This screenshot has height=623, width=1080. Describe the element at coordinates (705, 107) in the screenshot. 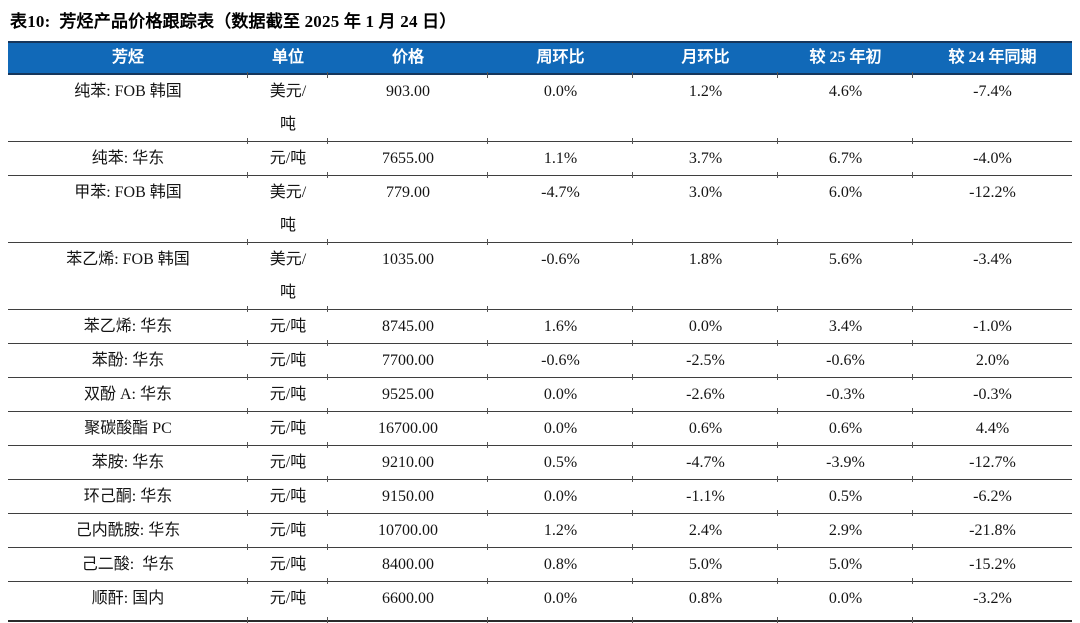

I see `mom-cell: 1.2%` at that location.